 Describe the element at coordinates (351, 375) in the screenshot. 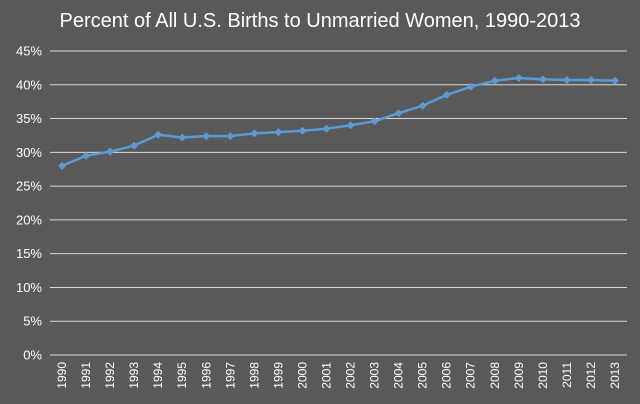

I see `x-tick-label: 2002` at that location.